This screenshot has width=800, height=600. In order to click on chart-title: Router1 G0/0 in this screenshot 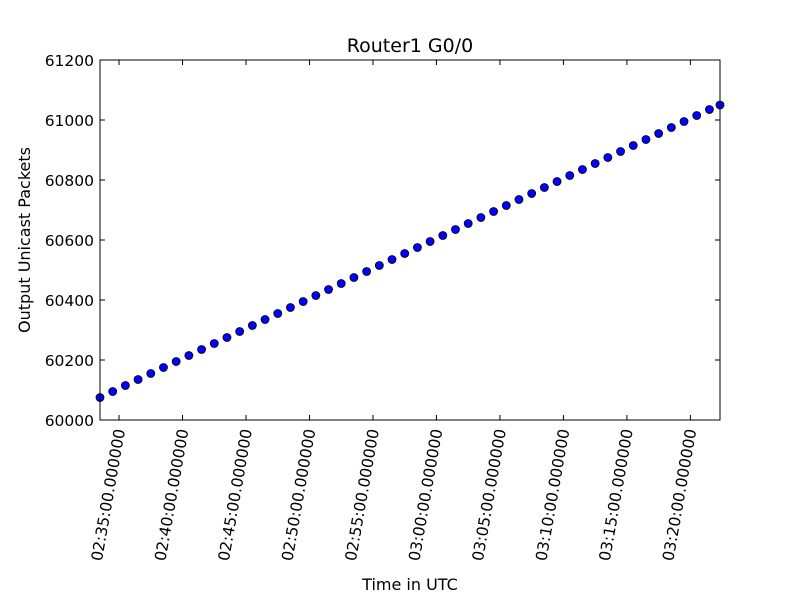, I will do `click(410, 46)`.